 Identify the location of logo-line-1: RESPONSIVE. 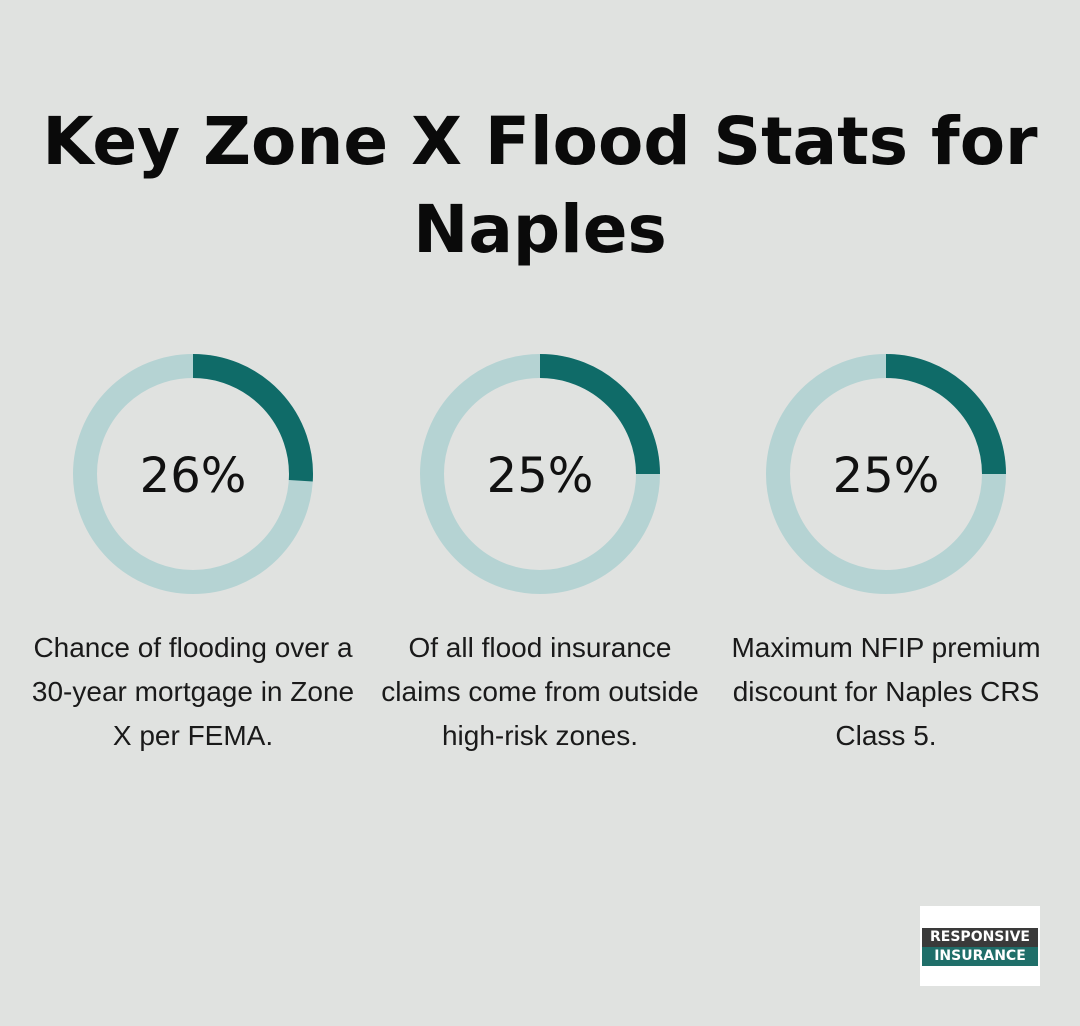
(980, 937).